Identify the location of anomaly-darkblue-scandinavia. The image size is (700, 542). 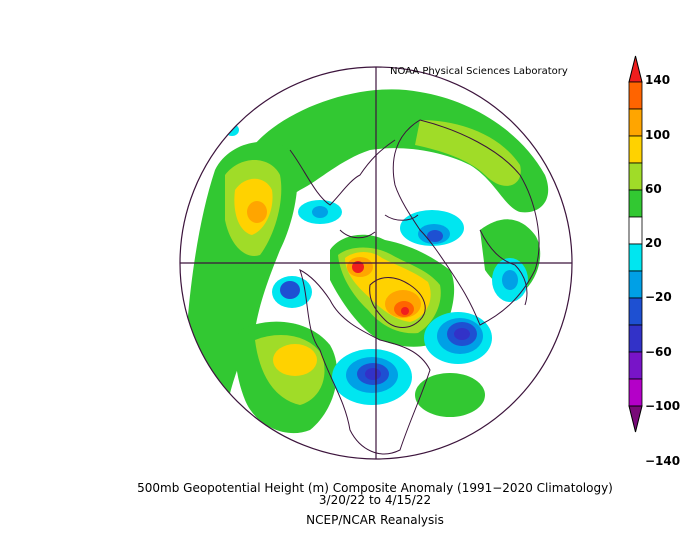
(462, 334).